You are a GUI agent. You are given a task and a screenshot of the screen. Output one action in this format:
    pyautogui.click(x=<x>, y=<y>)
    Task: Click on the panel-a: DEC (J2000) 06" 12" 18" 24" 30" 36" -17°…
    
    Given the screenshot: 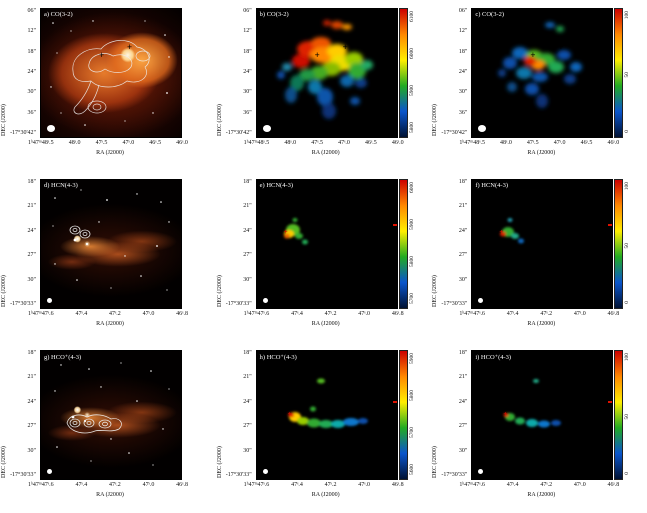 What is the action you would take?
    pyautogui.click(x=107, y=85)
    